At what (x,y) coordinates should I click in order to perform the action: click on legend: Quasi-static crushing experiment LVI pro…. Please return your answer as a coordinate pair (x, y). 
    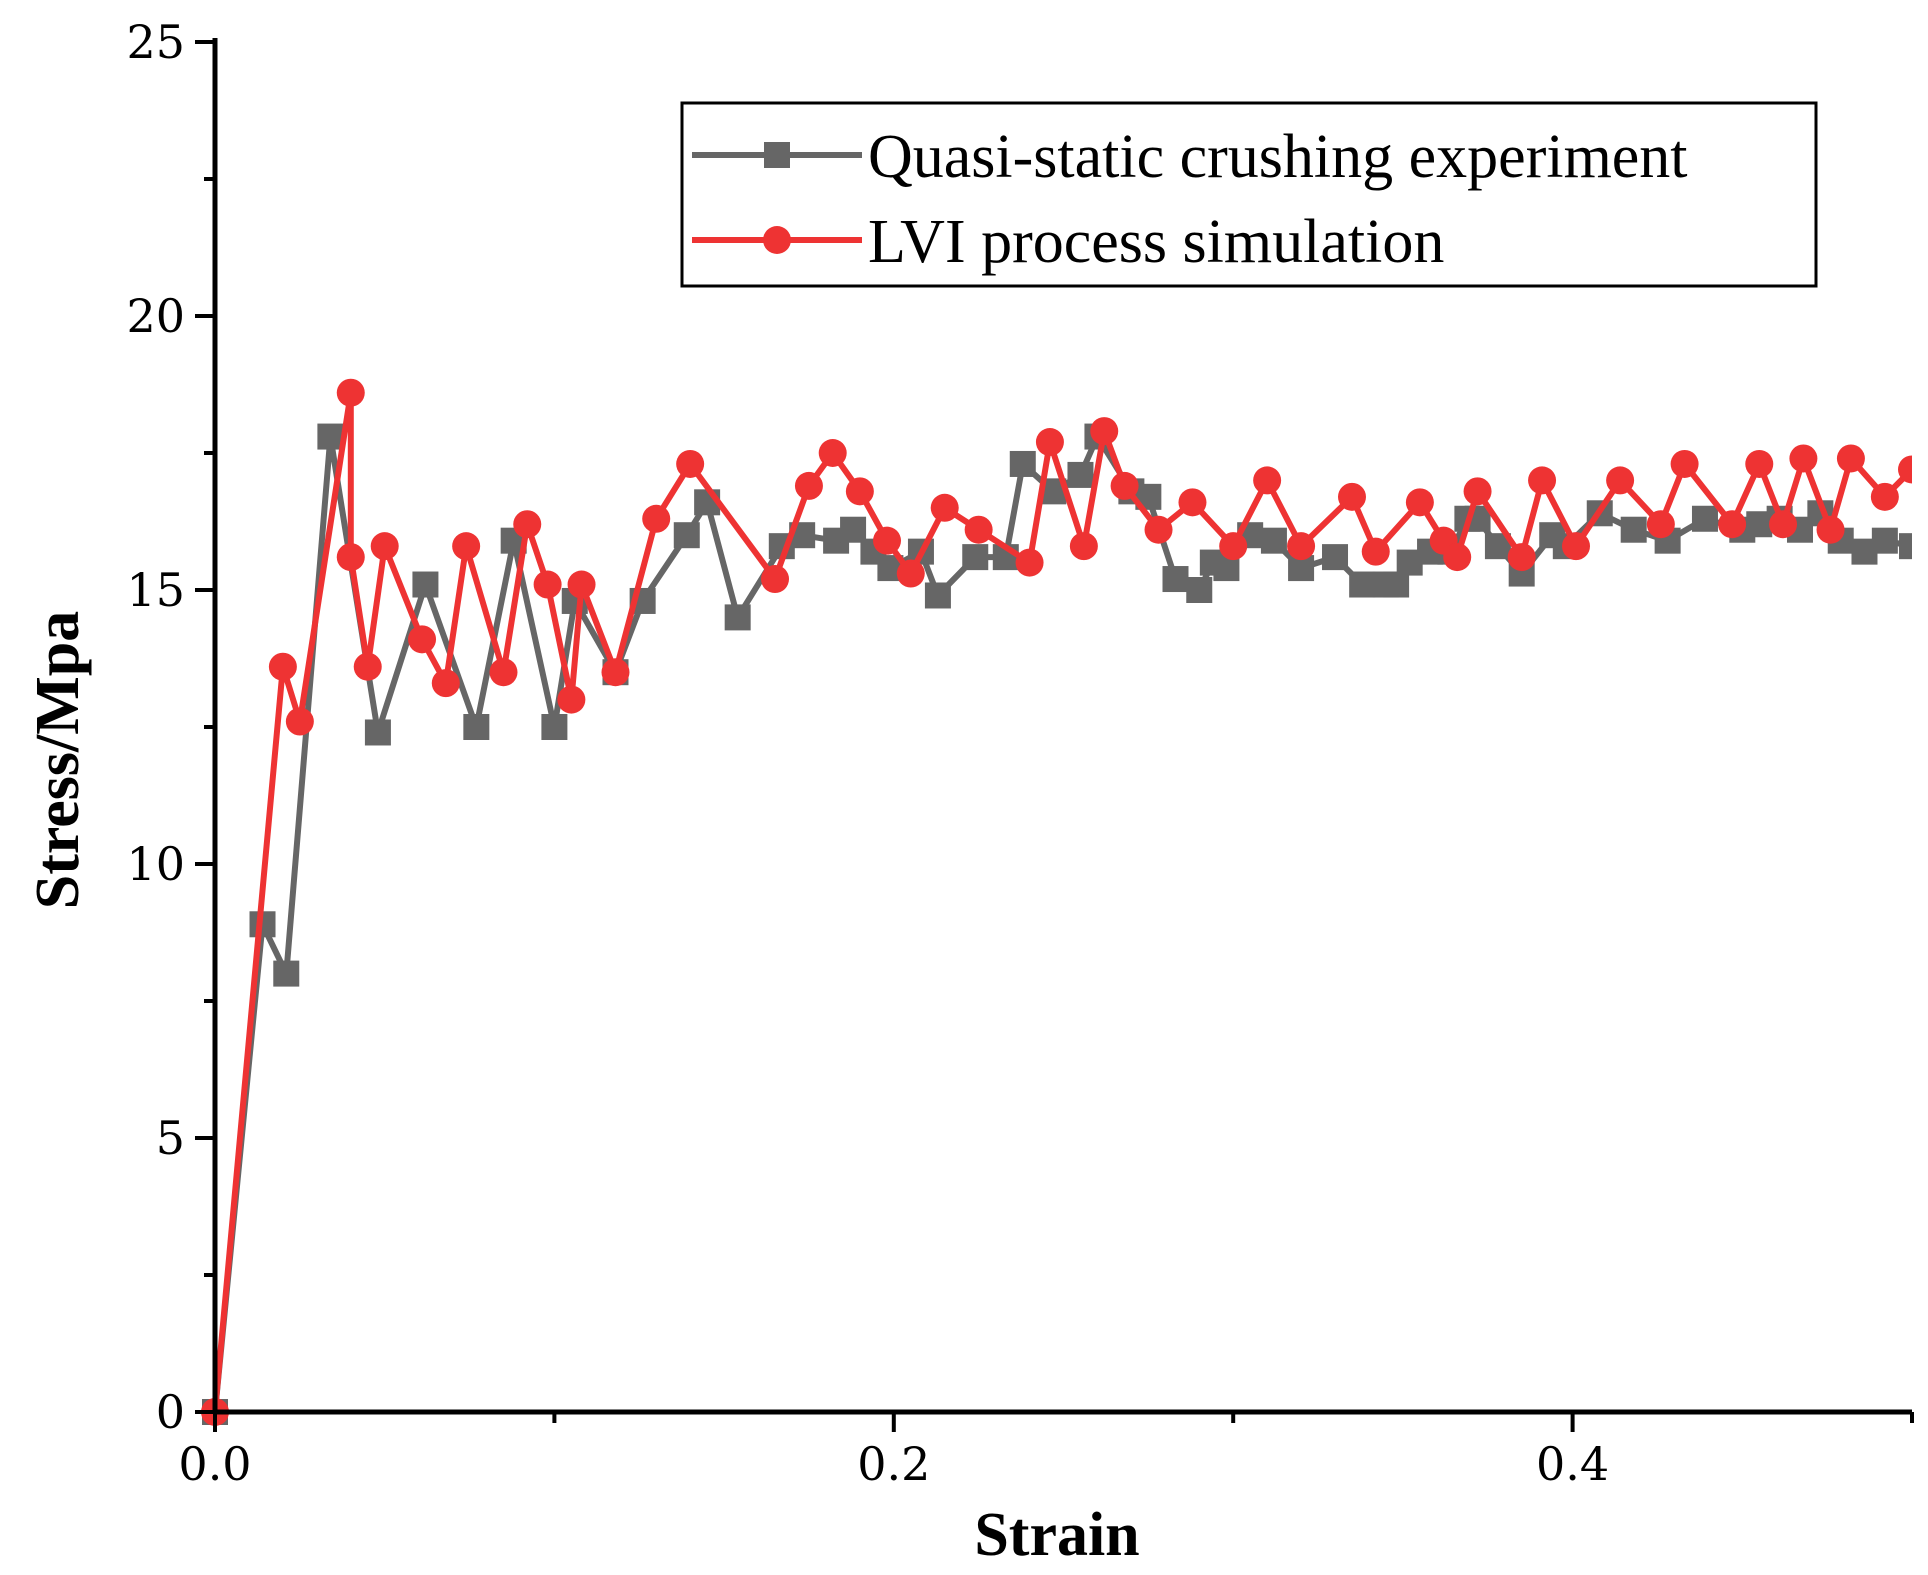
    Looking at the image, I should click on (1249, 194).